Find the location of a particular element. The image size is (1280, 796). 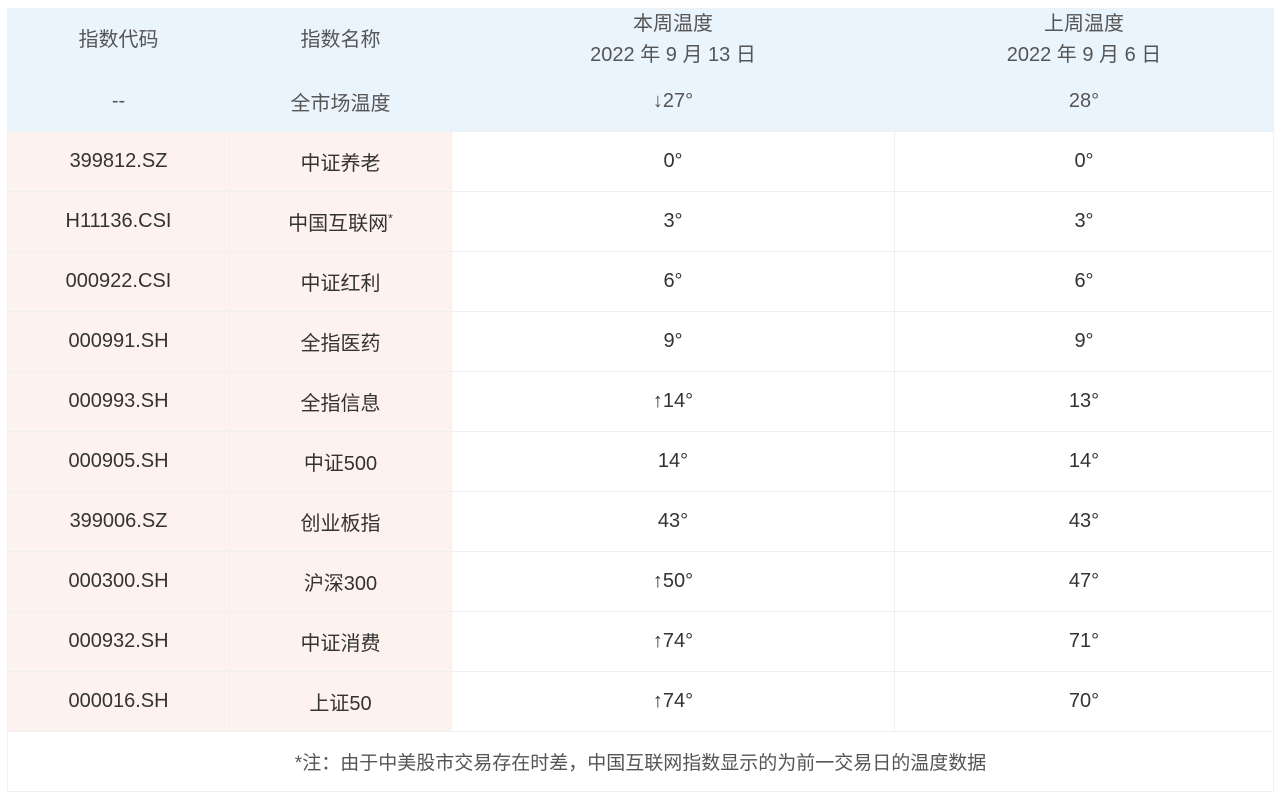

index-code: 000932.SH is located at coordinates (118, 641).